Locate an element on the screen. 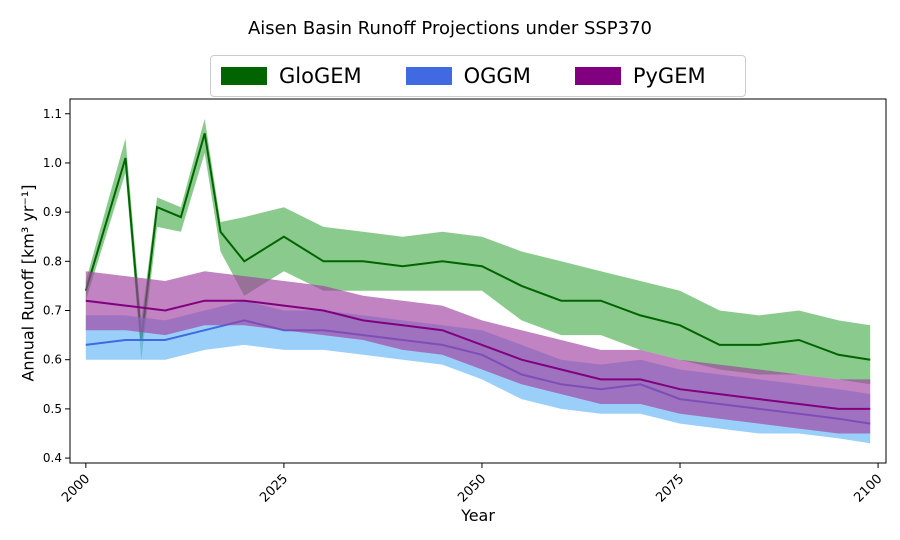  legend-label-pygem: PyGEM is located at coordinates (669, 76).